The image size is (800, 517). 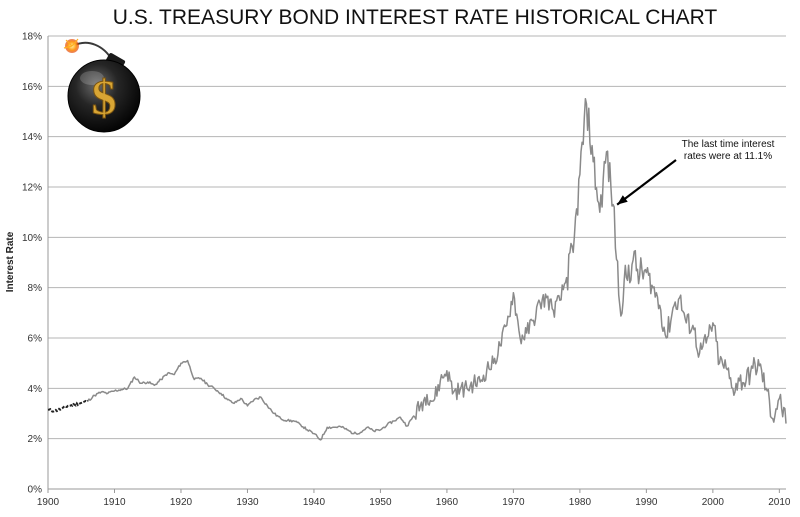 What do you see at coordinates (513, 502) in the screenshot?
I see `x-tick-label: 1970` at bounding box center [513, 502].